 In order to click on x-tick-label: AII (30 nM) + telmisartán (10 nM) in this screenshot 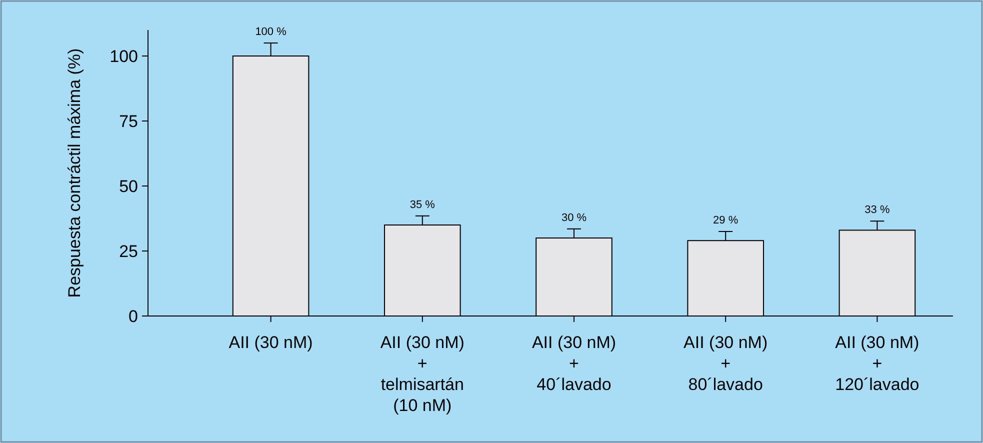, I will do `click(422, 374)`.